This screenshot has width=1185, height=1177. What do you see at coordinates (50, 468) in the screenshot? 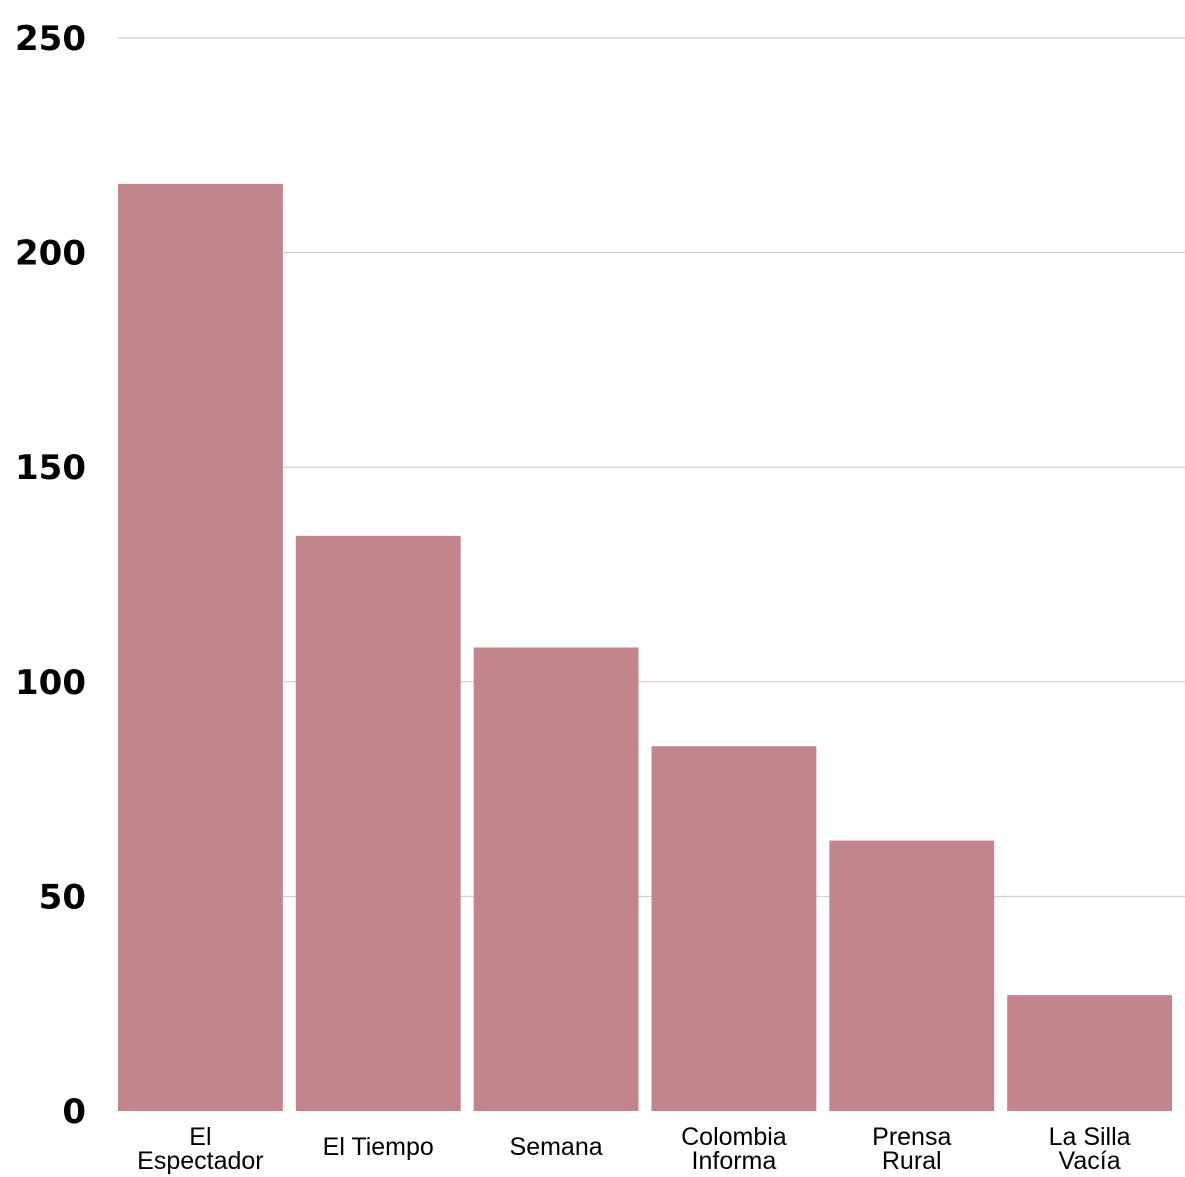
I see `y-tick-label: 150` at bounding box center [50, 468].